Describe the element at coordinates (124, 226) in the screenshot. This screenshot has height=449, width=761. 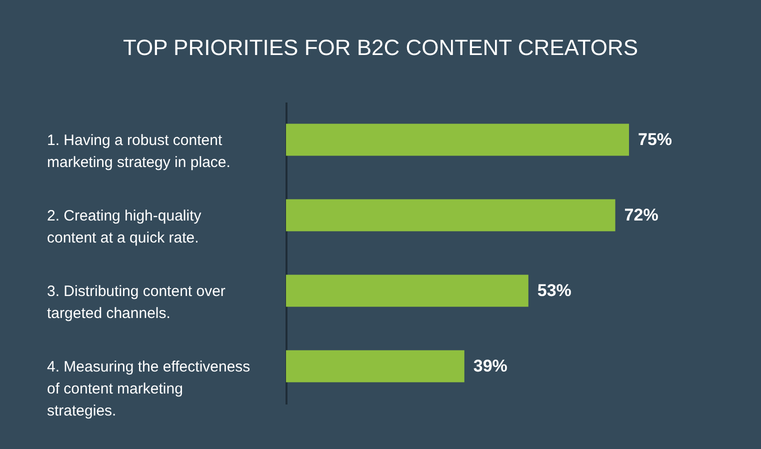
I see `y-tick-label: 2. Creating high-quality content at a quick rate.` at that location.